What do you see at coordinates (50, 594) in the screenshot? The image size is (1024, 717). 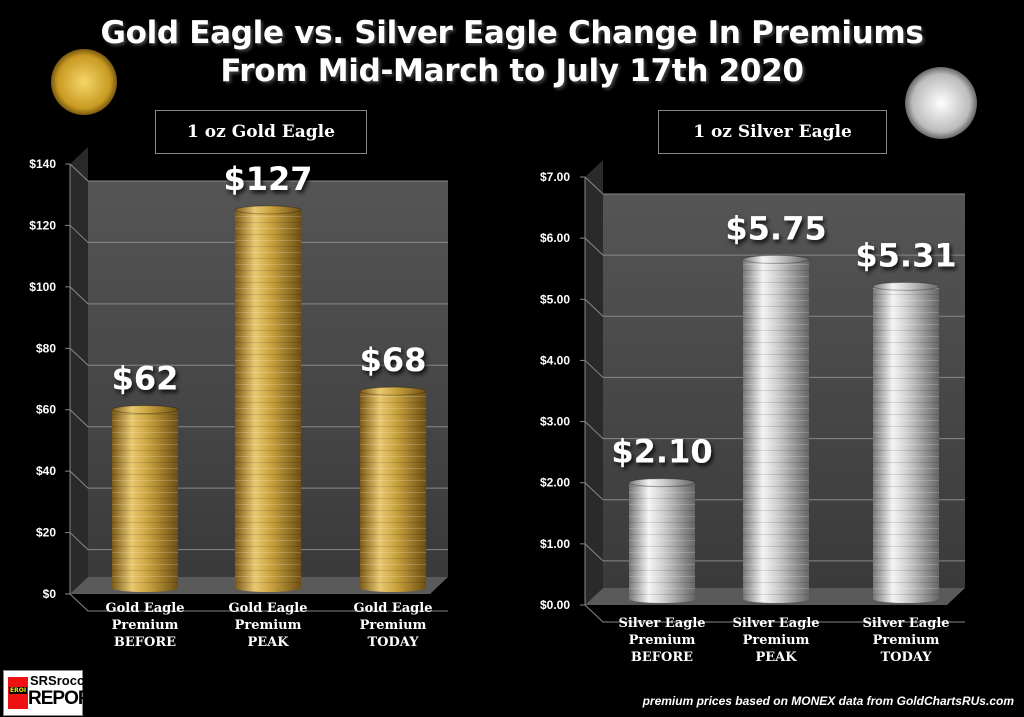 I see `y-tick-label: $0` at bounding box center [50, 594].